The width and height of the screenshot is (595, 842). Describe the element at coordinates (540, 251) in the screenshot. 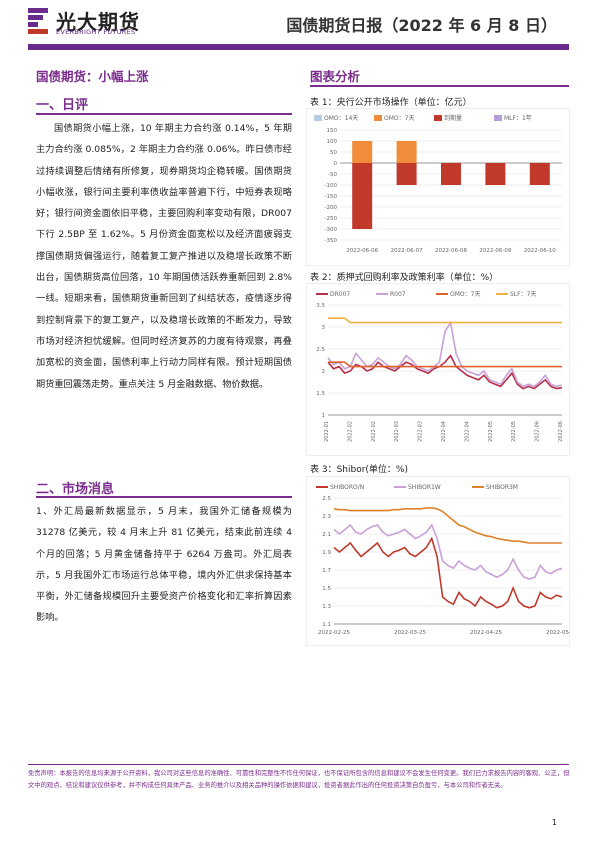

I see `x-tick-label: 2022-06-10` at that location.